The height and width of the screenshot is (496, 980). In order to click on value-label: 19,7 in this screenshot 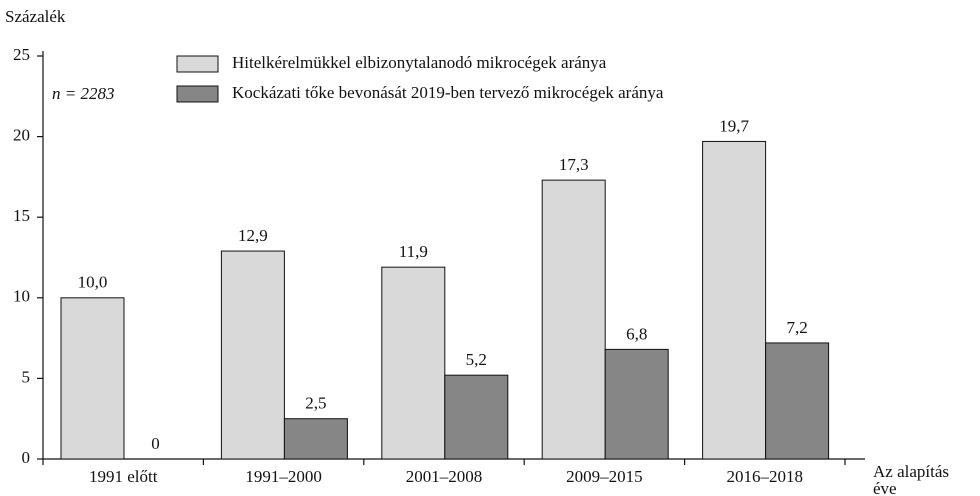, I will do `click(734, 125)`.